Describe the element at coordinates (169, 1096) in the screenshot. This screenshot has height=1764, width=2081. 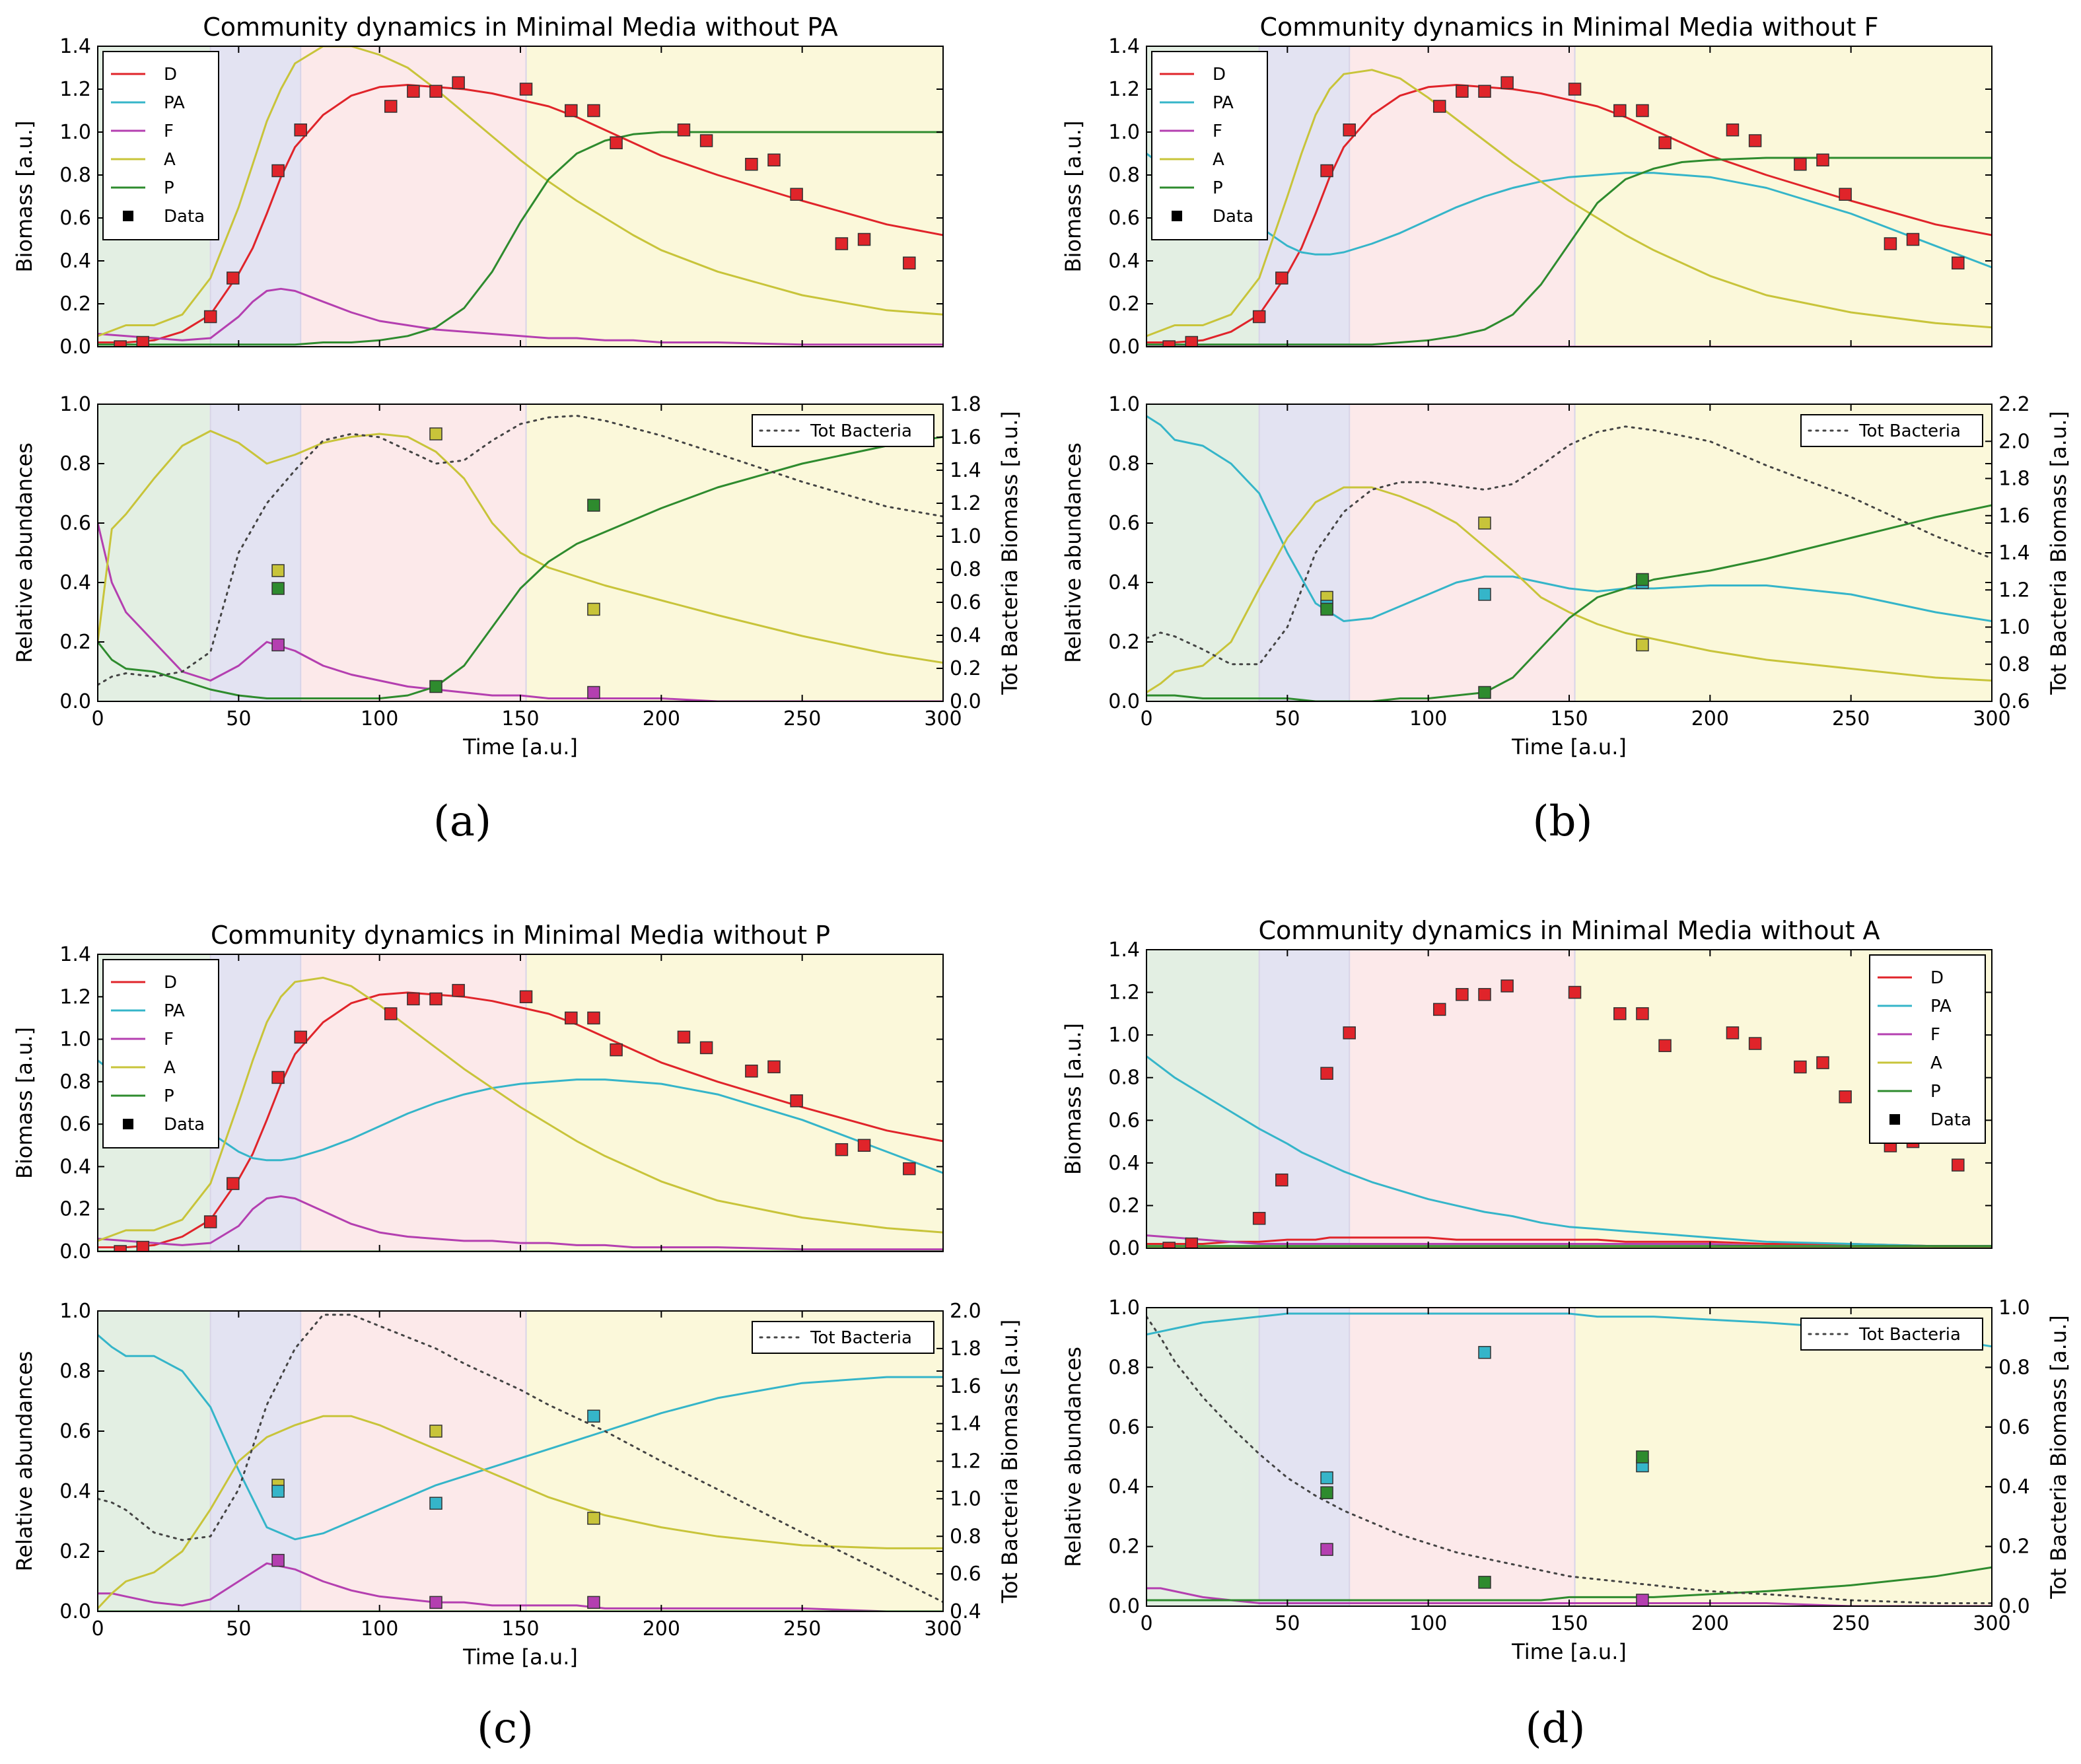
I see `panel-c-legend-label-p: P` at that location.